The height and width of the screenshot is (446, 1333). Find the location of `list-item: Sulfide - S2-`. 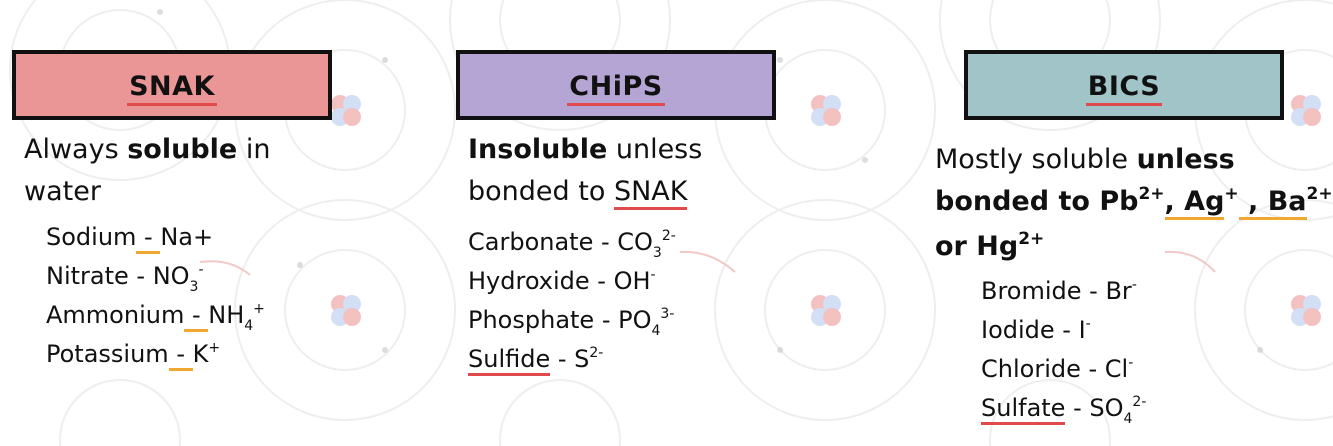

list-item: Sulfide - S2- is located at coordinates (572, 359).